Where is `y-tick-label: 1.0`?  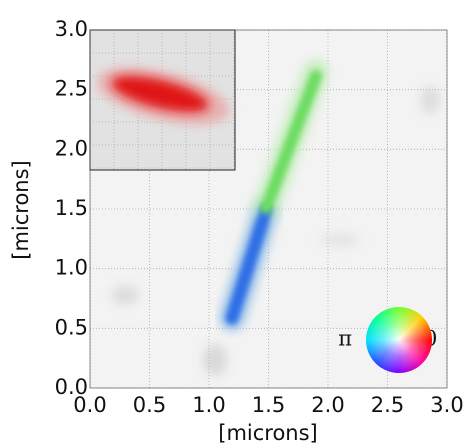
y-tick-label: 1.0 is located at coordinates (71, 268).